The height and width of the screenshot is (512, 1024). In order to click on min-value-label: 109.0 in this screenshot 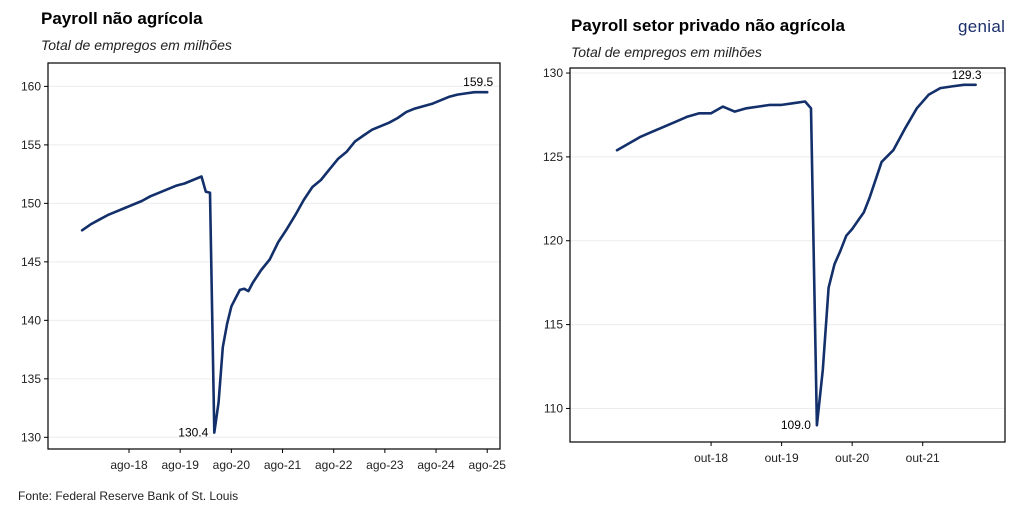, I will do `click(796, 425)`.